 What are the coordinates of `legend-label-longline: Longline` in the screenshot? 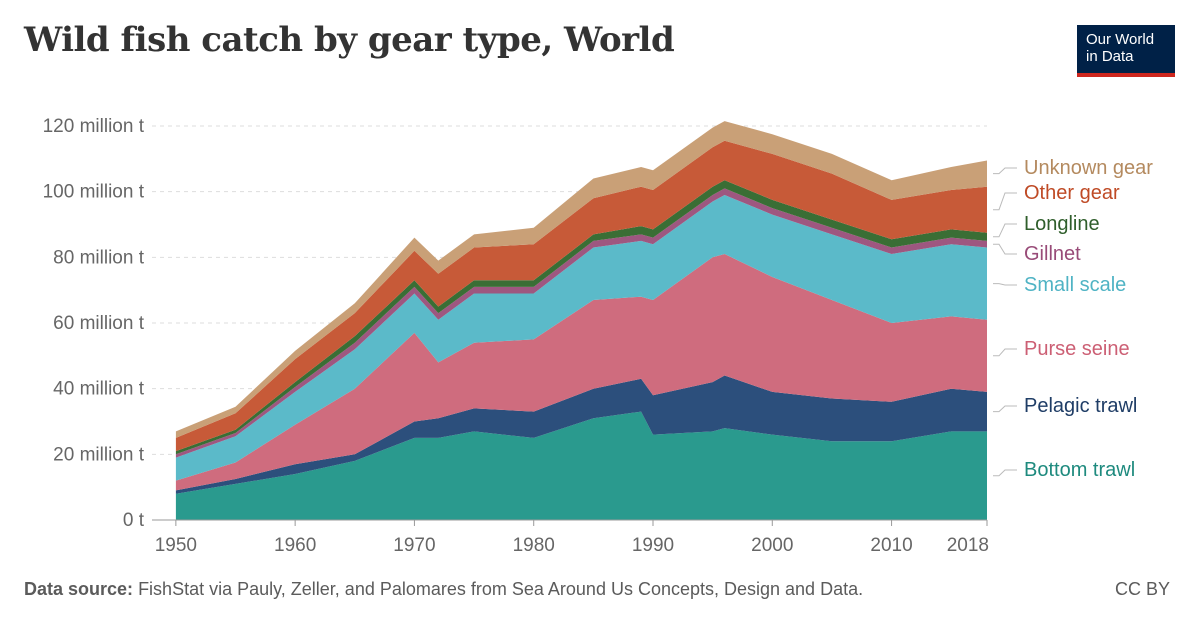 It's located at (1062, 224).